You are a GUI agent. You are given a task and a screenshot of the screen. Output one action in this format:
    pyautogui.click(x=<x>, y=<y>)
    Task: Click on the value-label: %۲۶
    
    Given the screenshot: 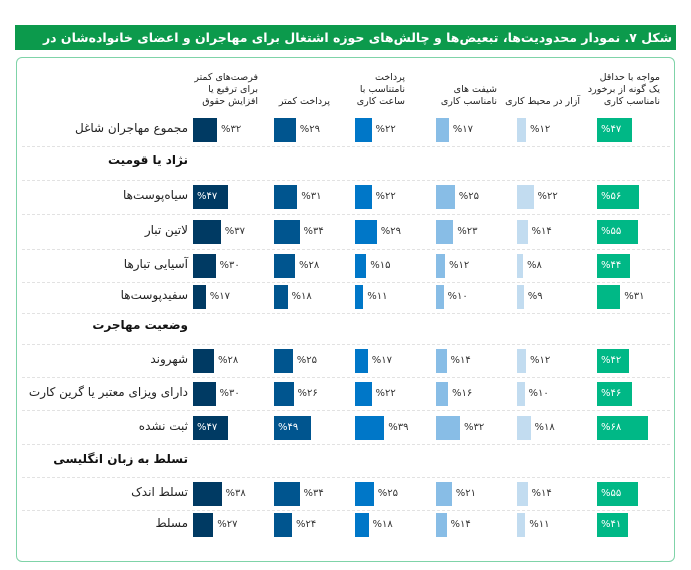 What is the action you would take?
    pyautogui.click(x=307, y=393)
    